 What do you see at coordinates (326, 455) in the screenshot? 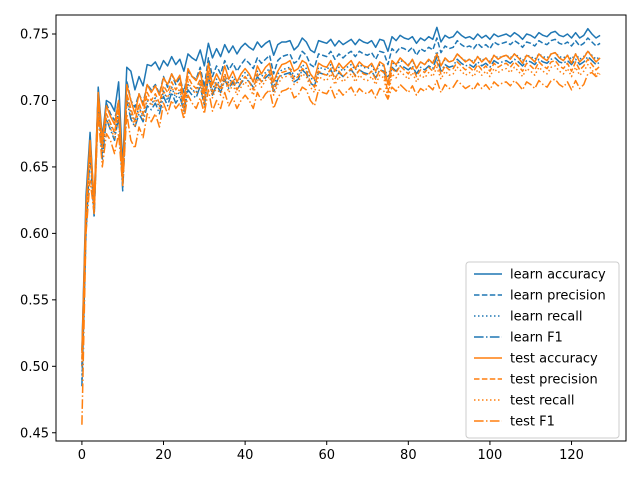
I see `x-tick-label: 60` at bounding box center [326, 455].